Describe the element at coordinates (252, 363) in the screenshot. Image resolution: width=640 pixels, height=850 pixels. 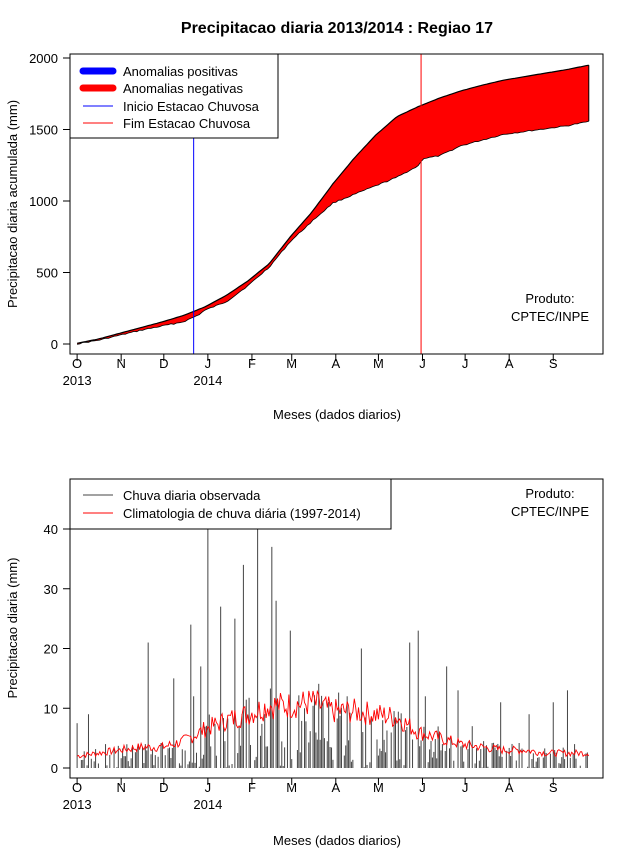
I see `chart1-x-tick-label: F` at that location.